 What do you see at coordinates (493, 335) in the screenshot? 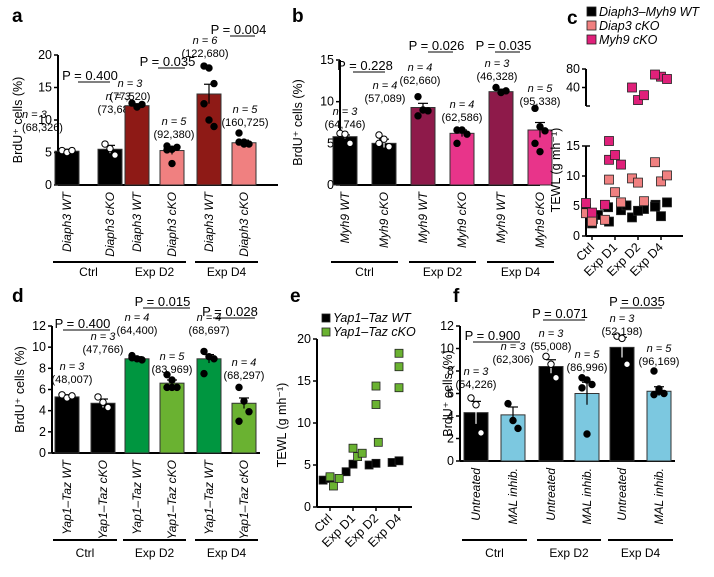
I see `p-value-label: P = 0.900` at bounding box center [493, 335].